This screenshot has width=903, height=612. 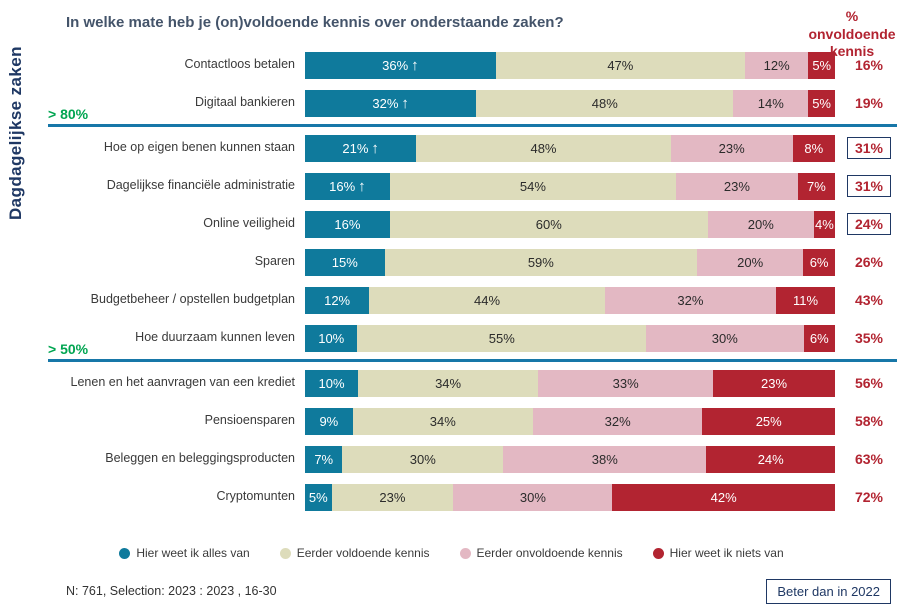 What do you see at coordinates (718, 553) in the screenshot?
I see `legend-item: Hier weet ik niets van` at bounding box center [718, 553].